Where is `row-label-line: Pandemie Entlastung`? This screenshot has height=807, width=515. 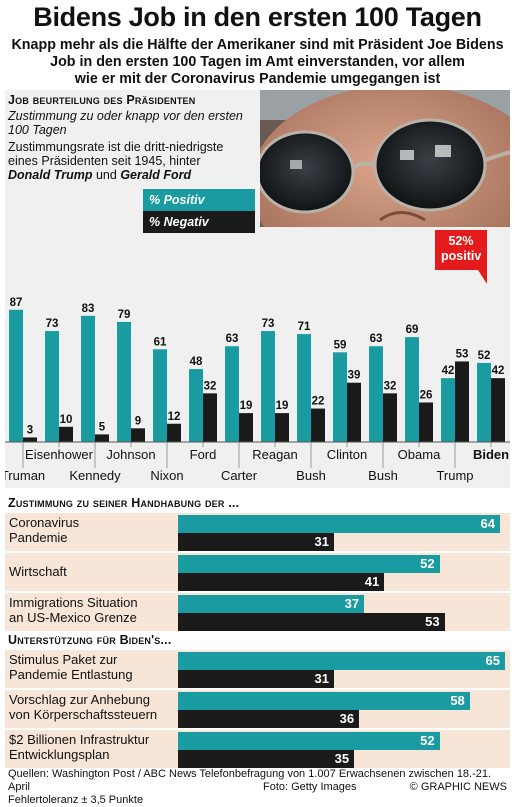 row-label-line: Pandemie Entlastung is located at coordinates (71, 674).